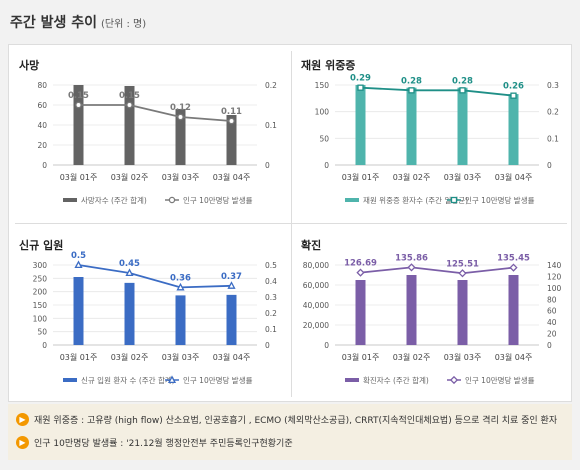  I want to click on y-left-tick-label: 20,000, so click(316, 325).